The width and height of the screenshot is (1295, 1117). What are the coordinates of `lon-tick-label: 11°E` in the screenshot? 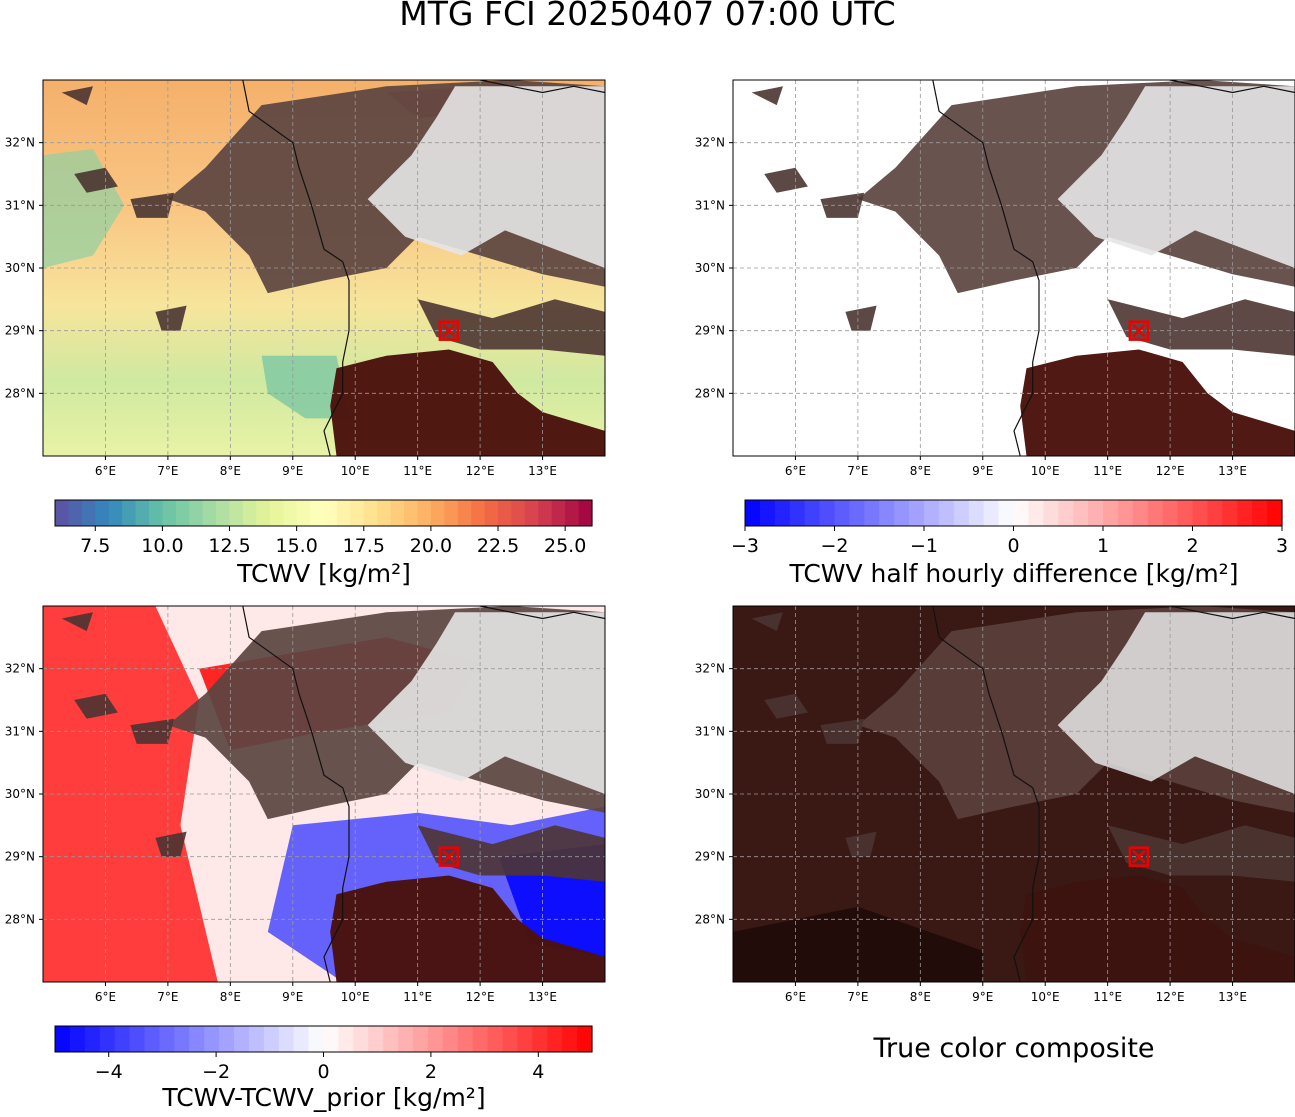 It's located at (417, 997).